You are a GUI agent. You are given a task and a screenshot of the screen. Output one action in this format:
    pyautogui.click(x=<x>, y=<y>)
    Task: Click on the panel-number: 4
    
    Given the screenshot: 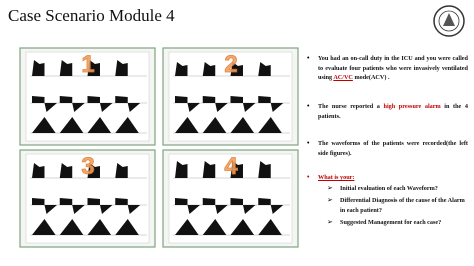 What is the action you would take?
    pyautogui.click(x=231, y=166)
    